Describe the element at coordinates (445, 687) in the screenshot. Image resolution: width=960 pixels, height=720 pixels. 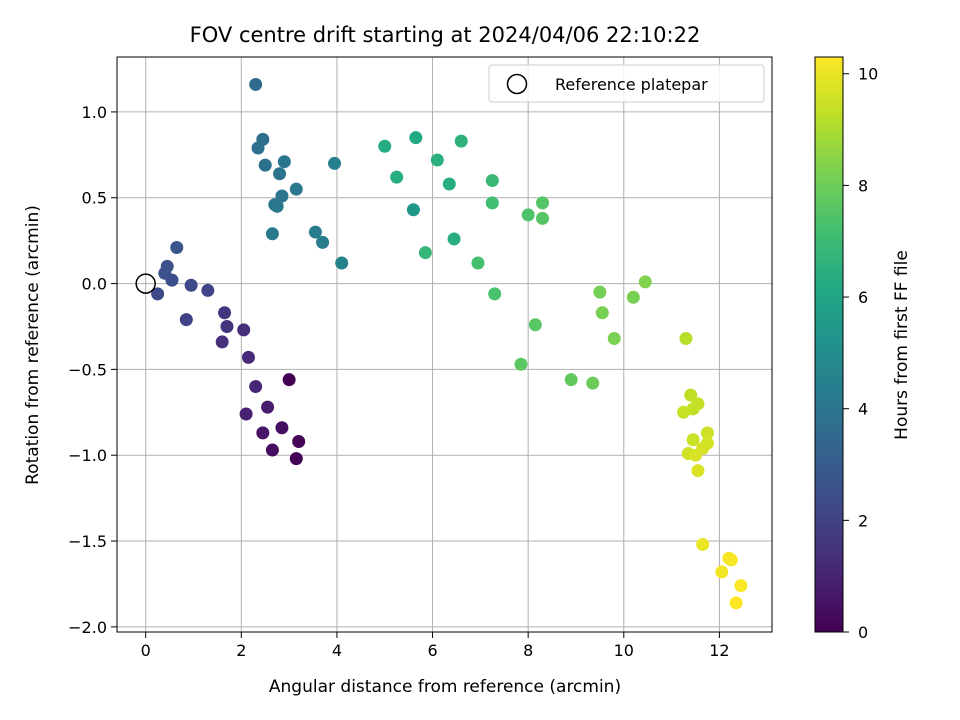
I see `x-axis-title: Angular distance from reference (arcmin)` at that location.